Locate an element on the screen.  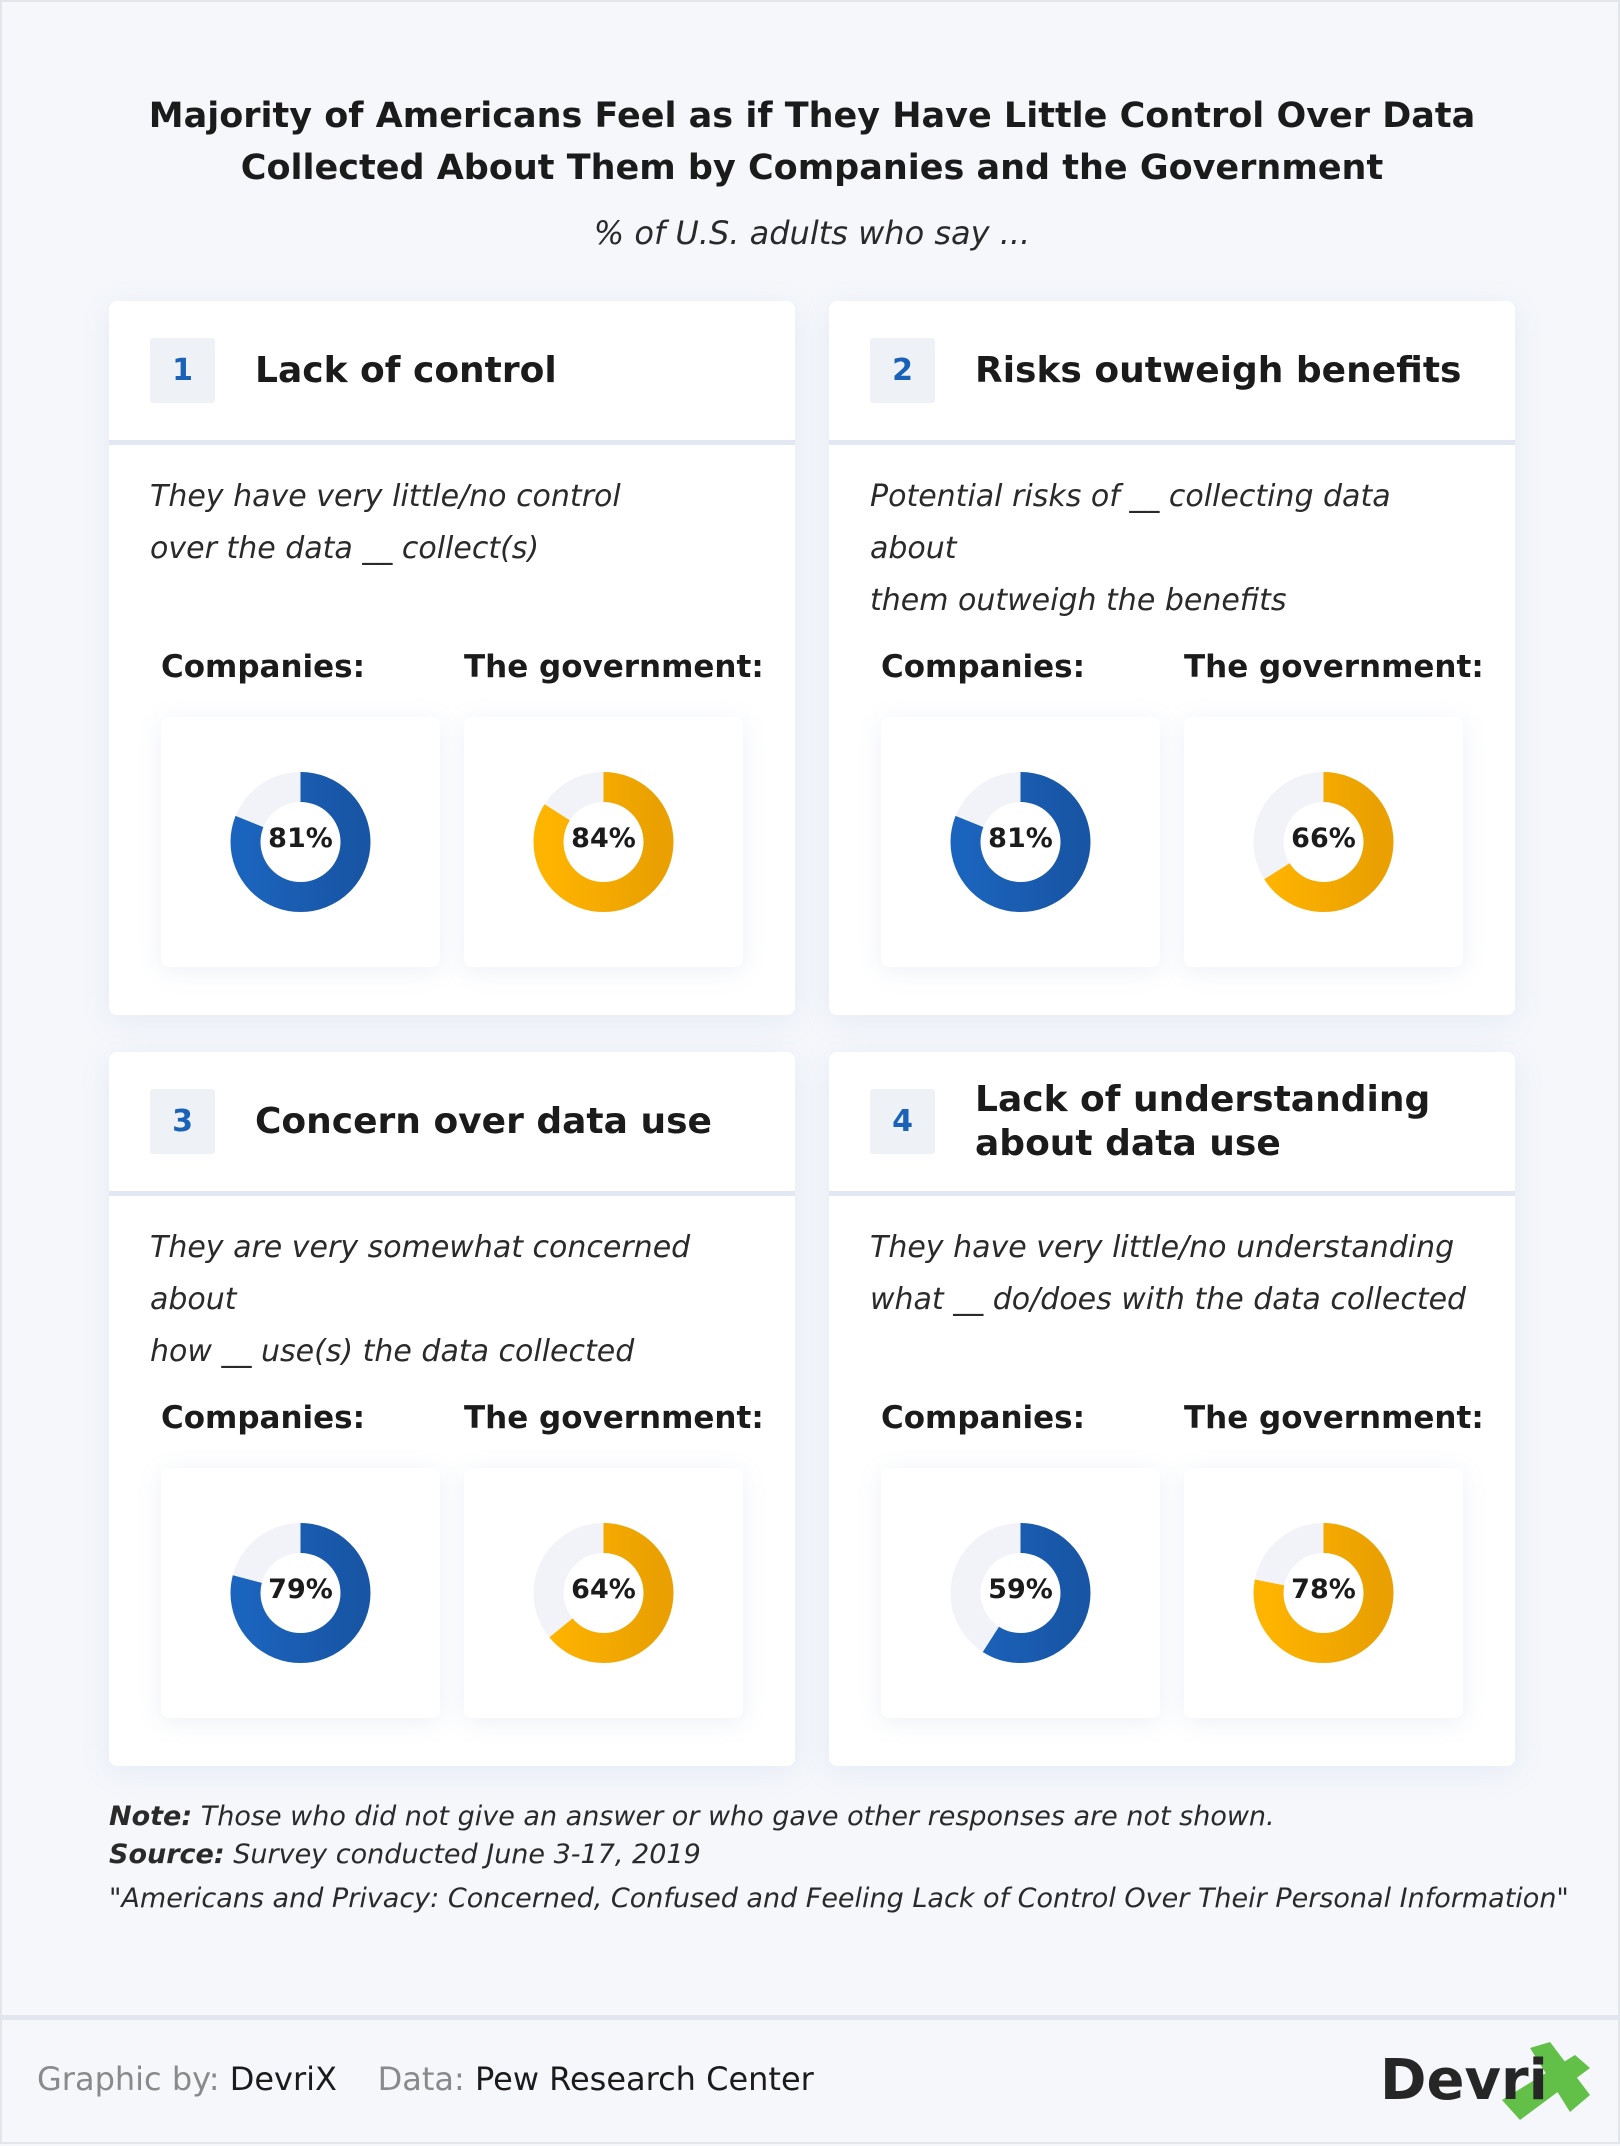
government-percent-label: 64% is located at coordinates (603, 1589).